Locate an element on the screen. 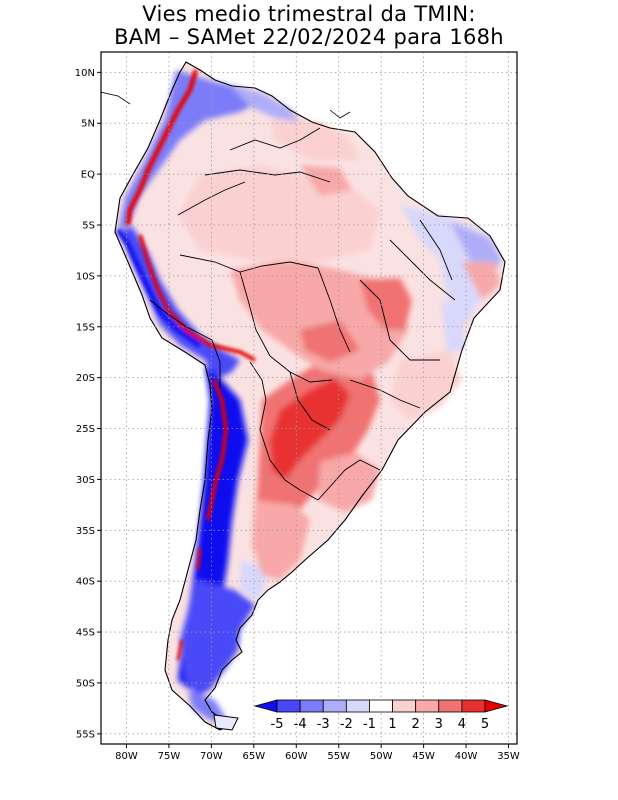  colorbar: -5 -4 -3 -2 -1 1 2 3 4 5 is located at coordinates (381, 715).